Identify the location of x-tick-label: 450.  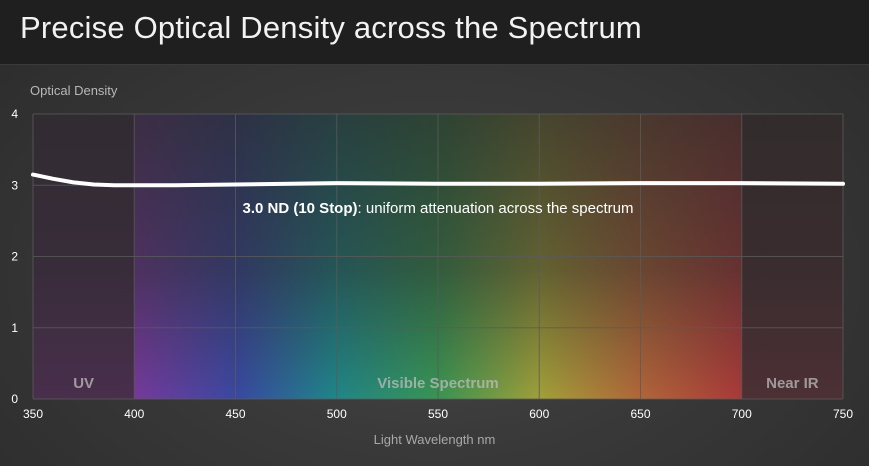
(235, 414).